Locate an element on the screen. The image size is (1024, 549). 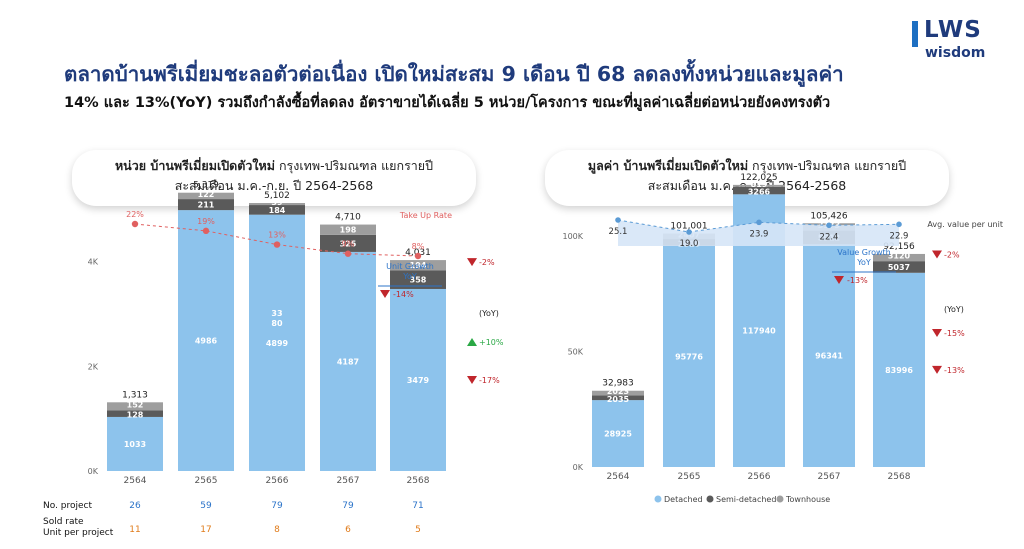
value-avg-line is located at coordinates (758, 226).